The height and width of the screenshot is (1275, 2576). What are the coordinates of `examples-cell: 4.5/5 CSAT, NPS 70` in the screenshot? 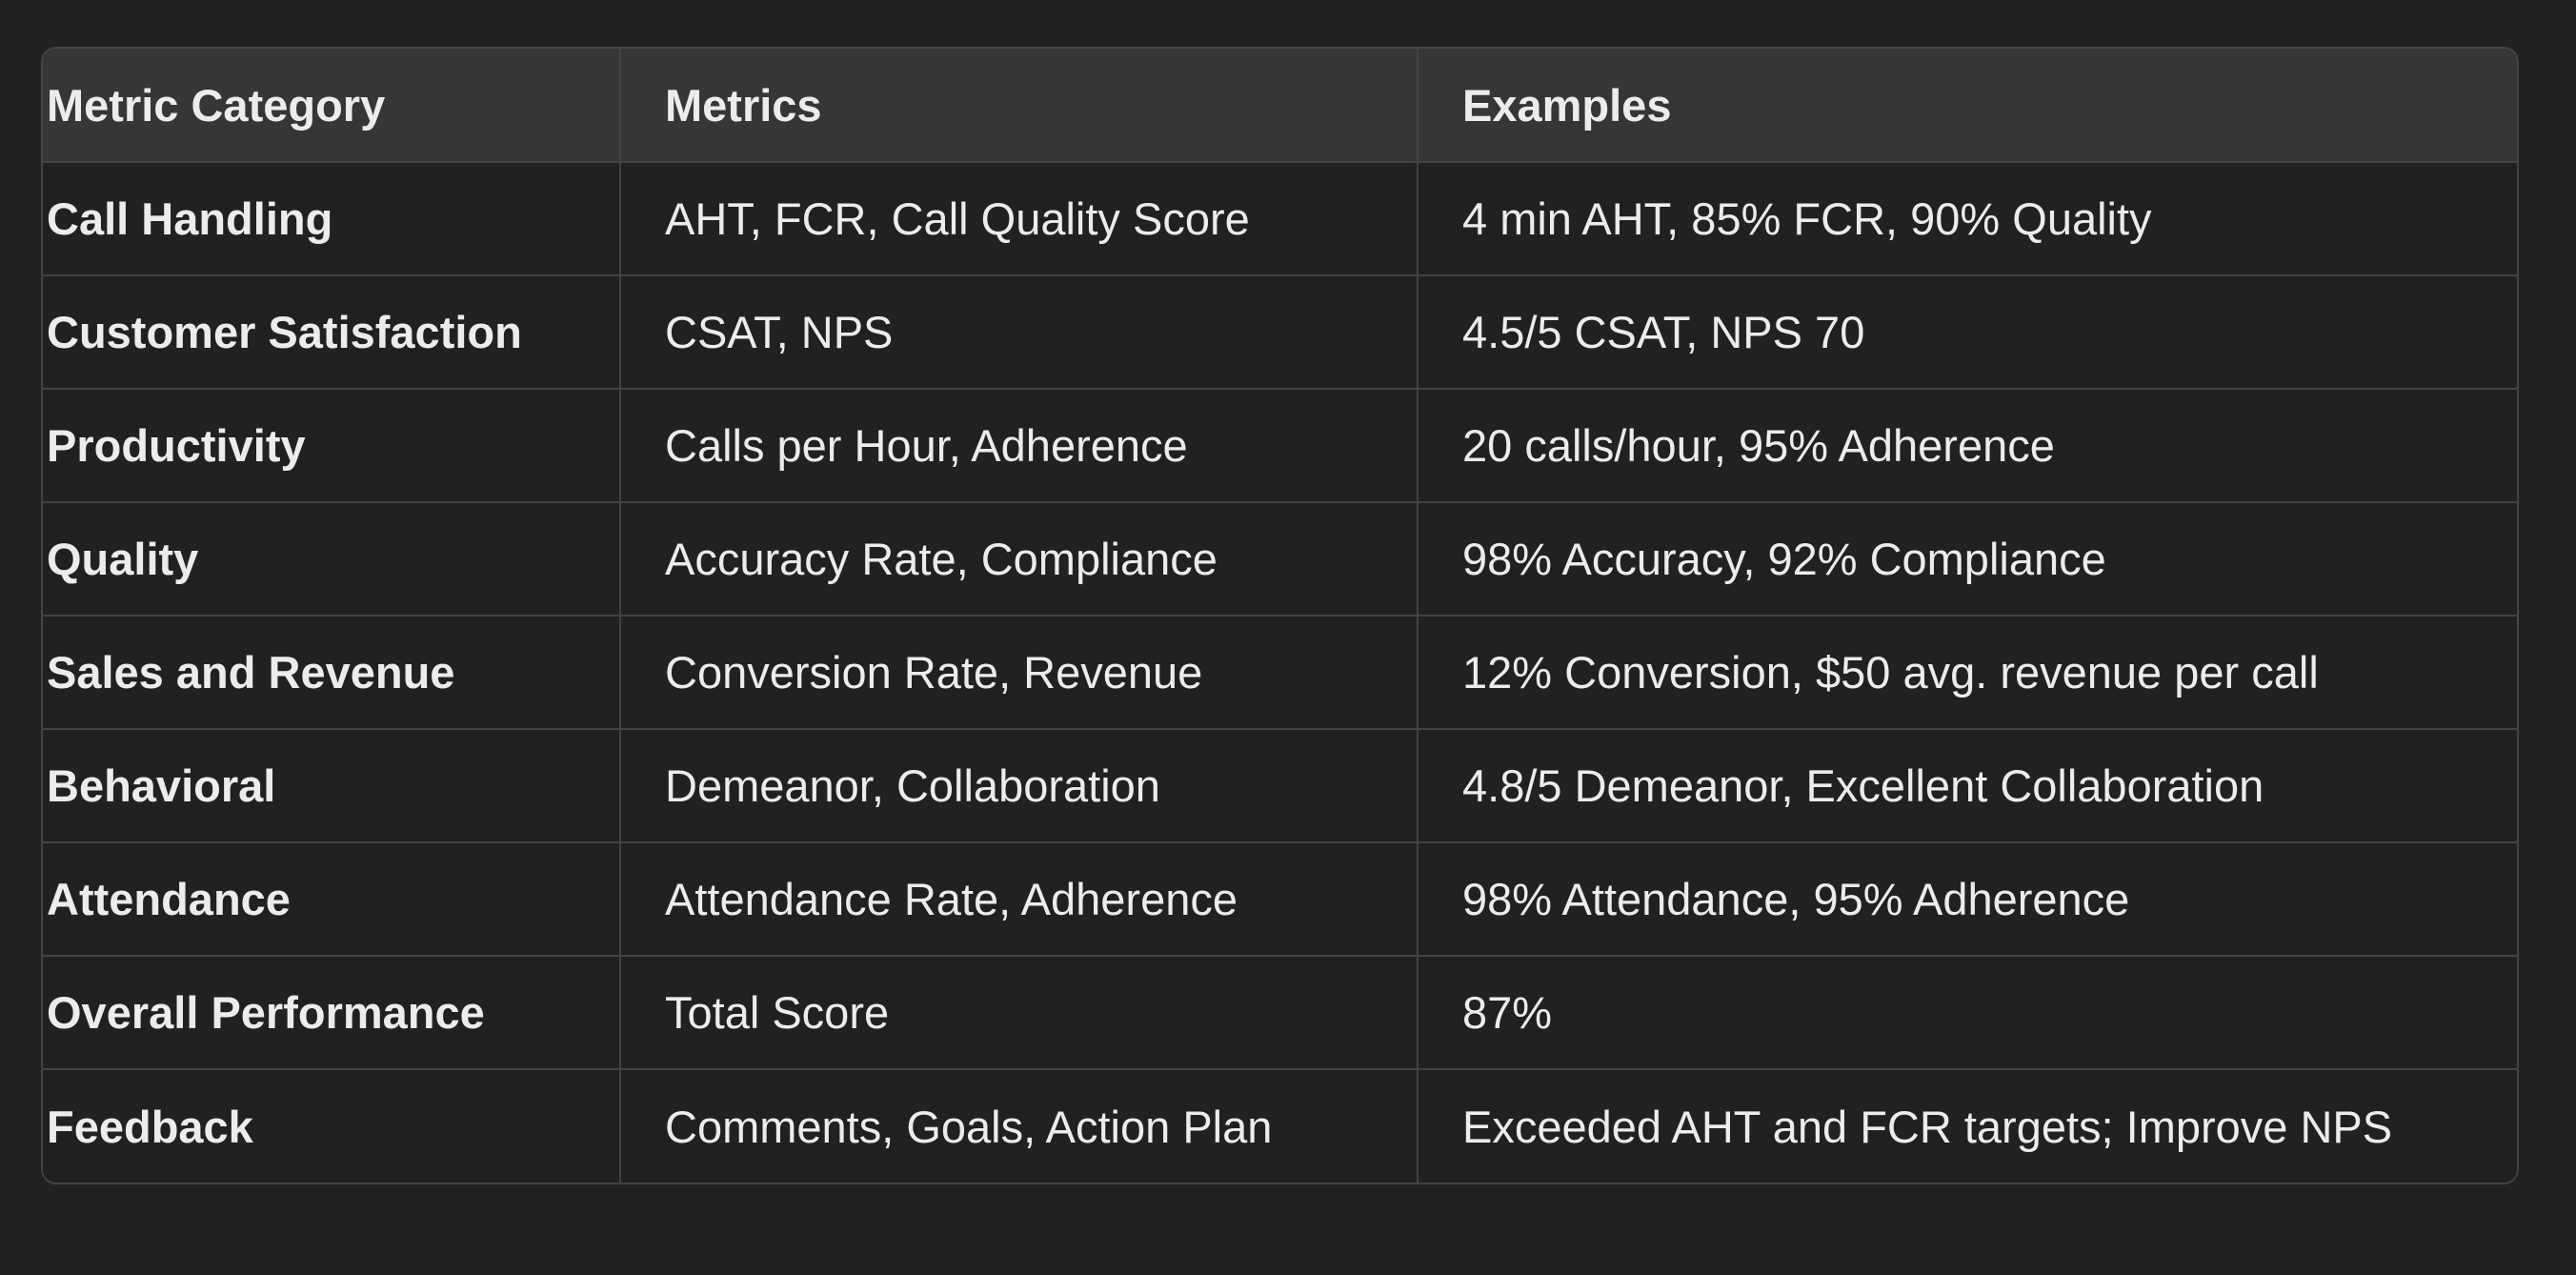 It's located at (1967, 332).